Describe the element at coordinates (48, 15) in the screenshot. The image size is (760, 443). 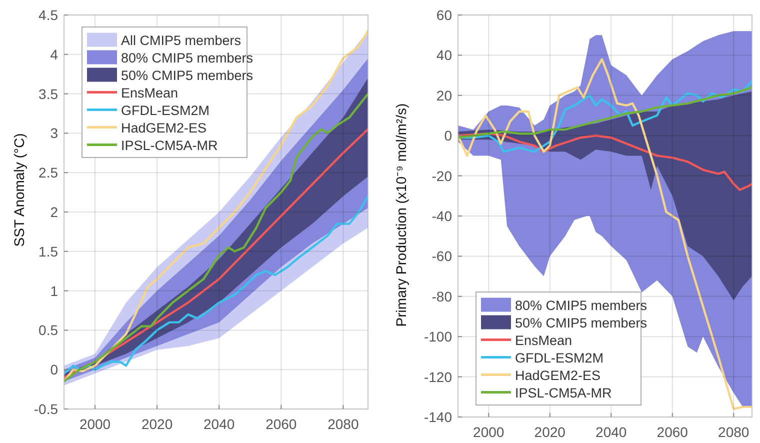
I see `y-tick-label: 4.5` at that location.